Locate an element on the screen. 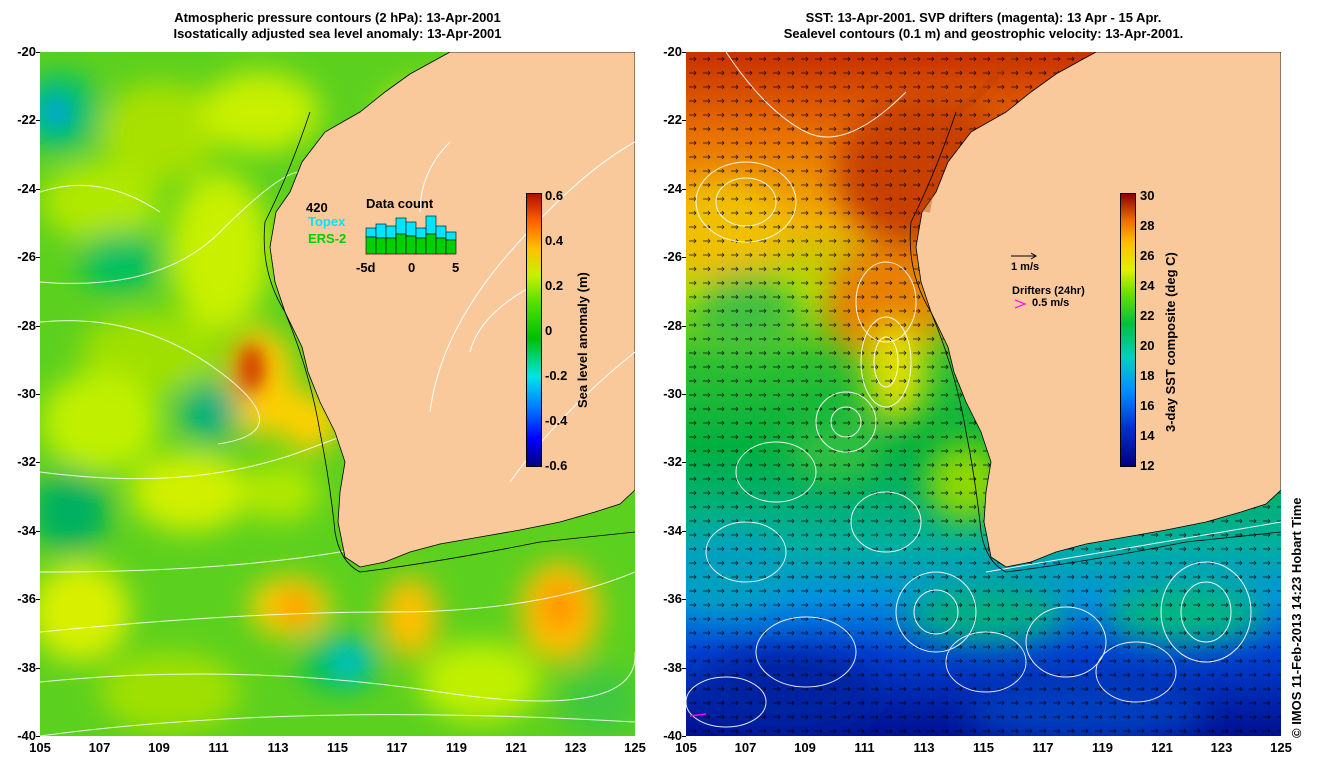 This screenshot has height=780, width=1320. right-xtick-111: 111 is located at coordinates (864, 747).